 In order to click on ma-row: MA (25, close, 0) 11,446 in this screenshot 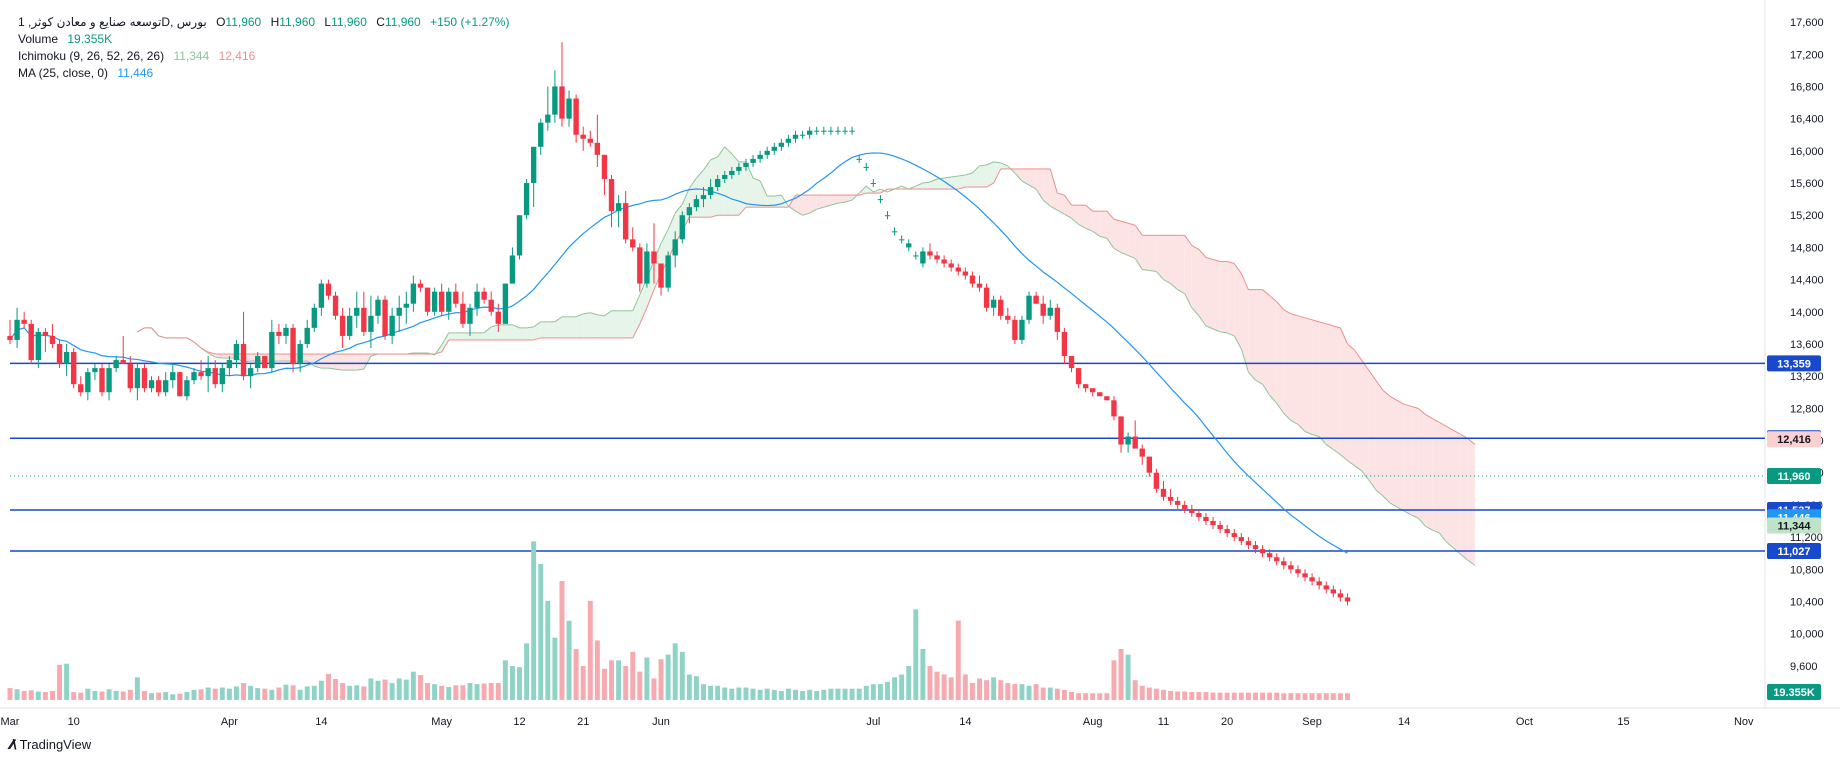, I will do `click(266, 73)`.